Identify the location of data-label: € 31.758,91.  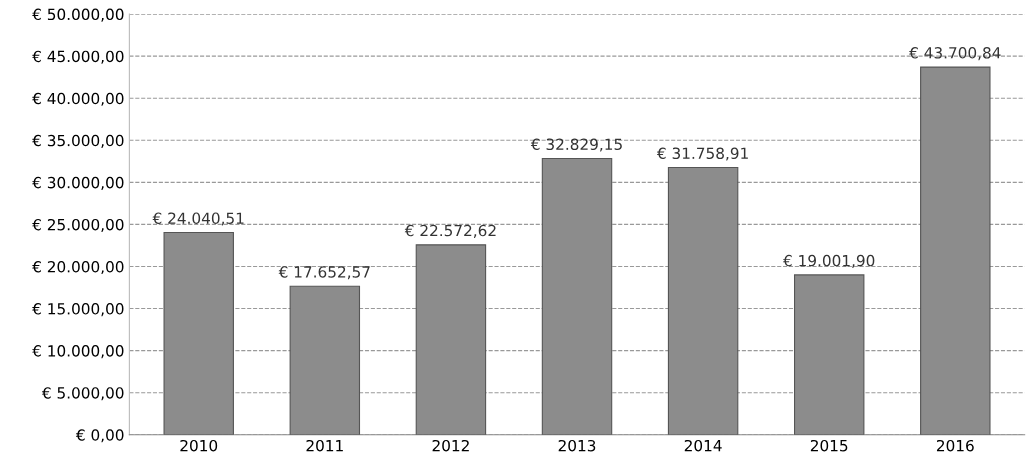
(702, 154).